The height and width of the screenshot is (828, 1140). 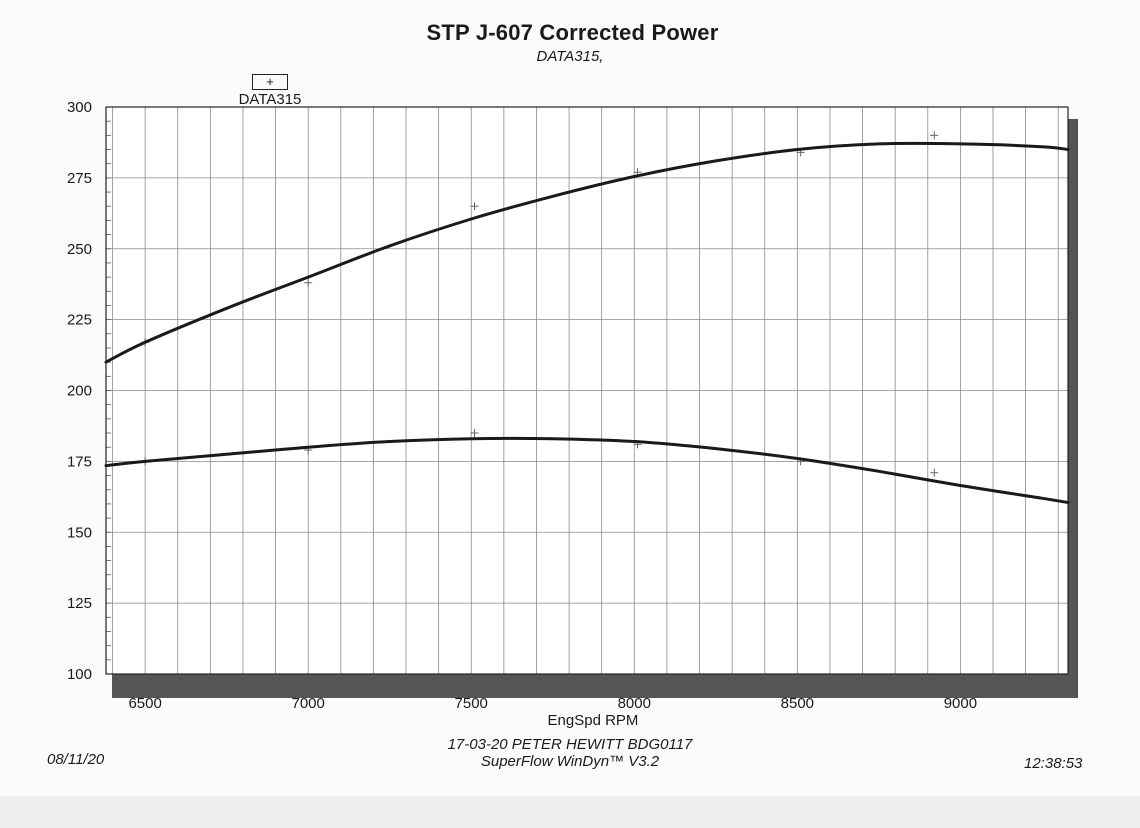 What do you see at coordinates (79, 532) in the screenshot?
I see `y-tick-label: 150` at bounding box center [79, 532].